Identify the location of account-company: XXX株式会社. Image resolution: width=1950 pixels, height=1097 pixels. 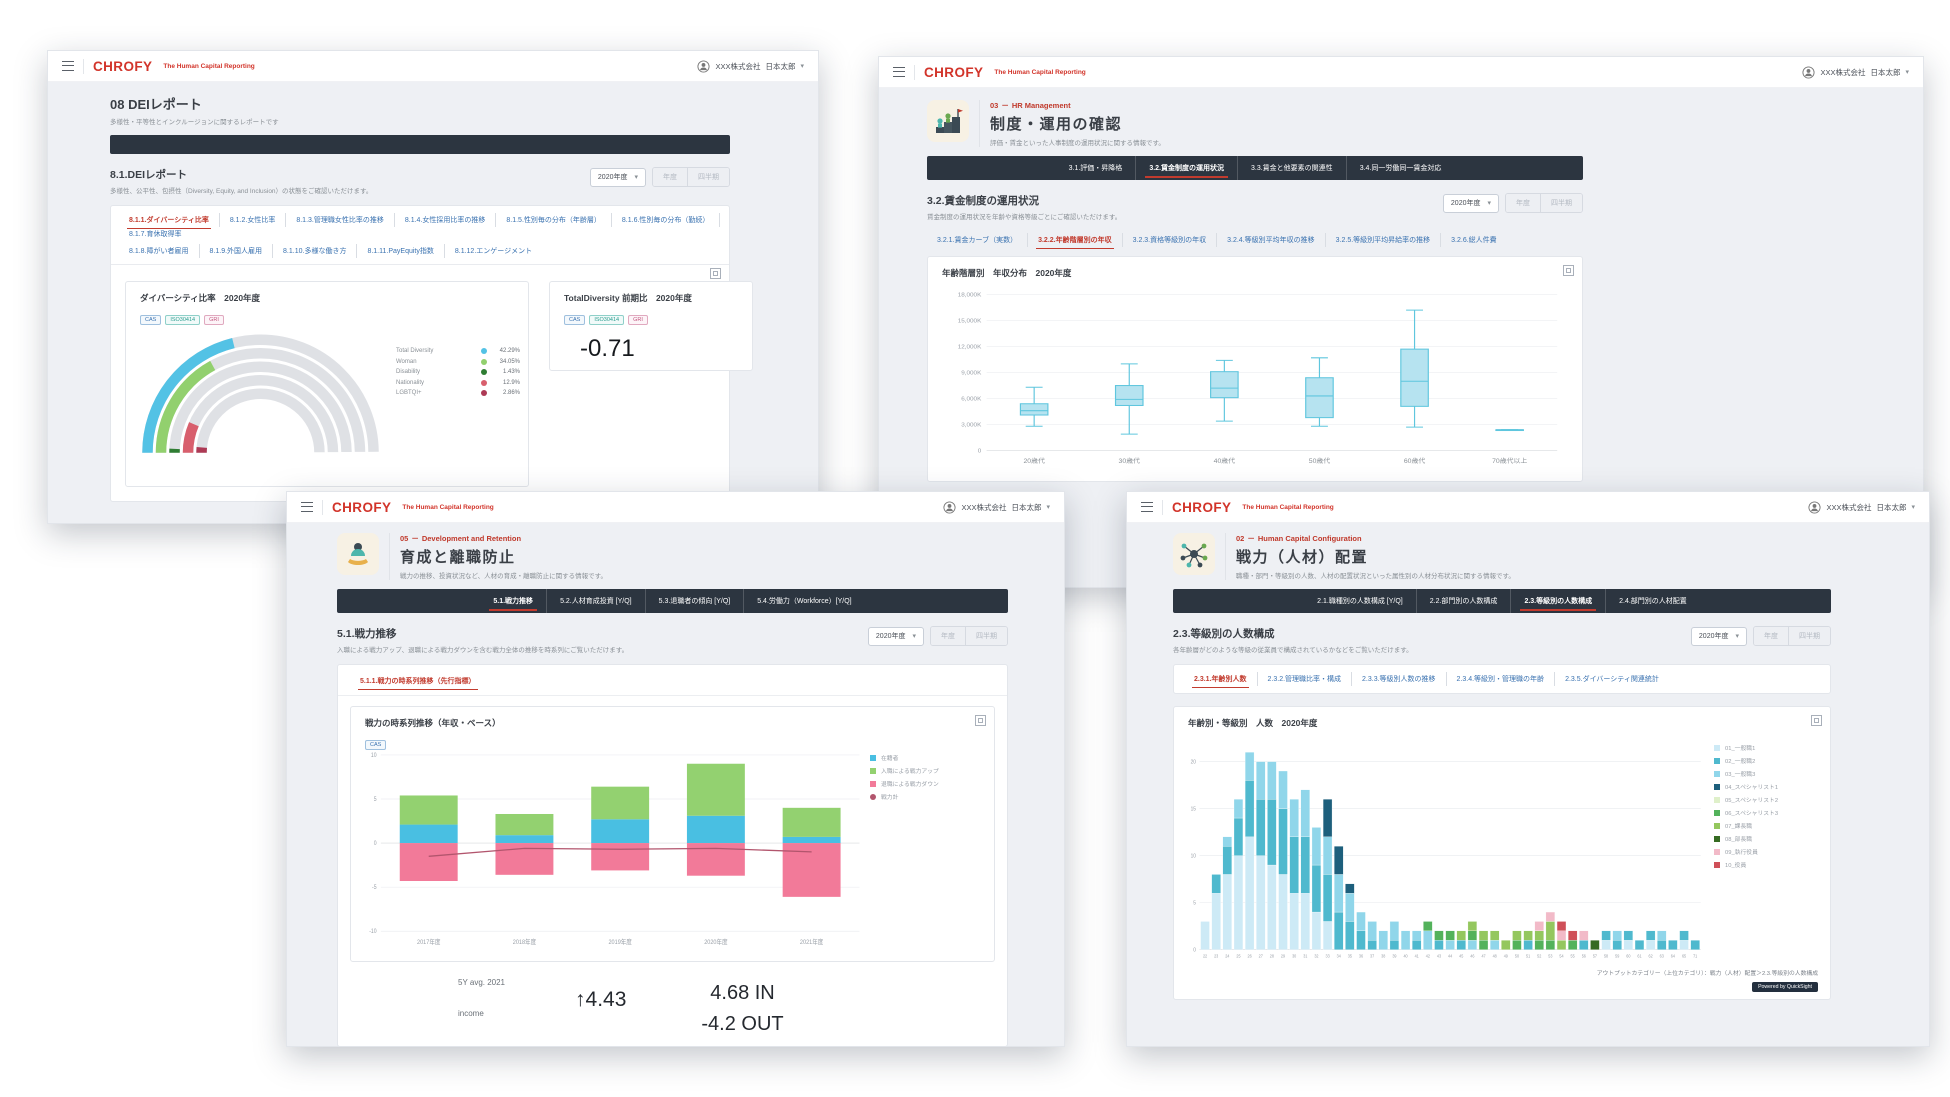
(1849, 507).